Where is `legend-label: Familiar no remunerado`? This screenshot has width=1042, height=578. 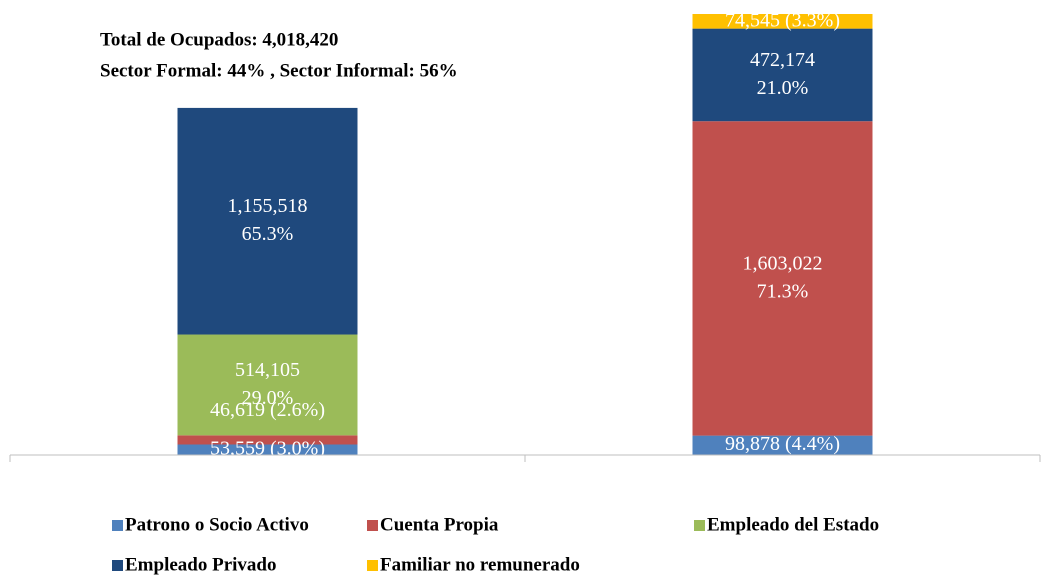 legend-label: Familiar no remunerado is located at coordinates (480, 564).